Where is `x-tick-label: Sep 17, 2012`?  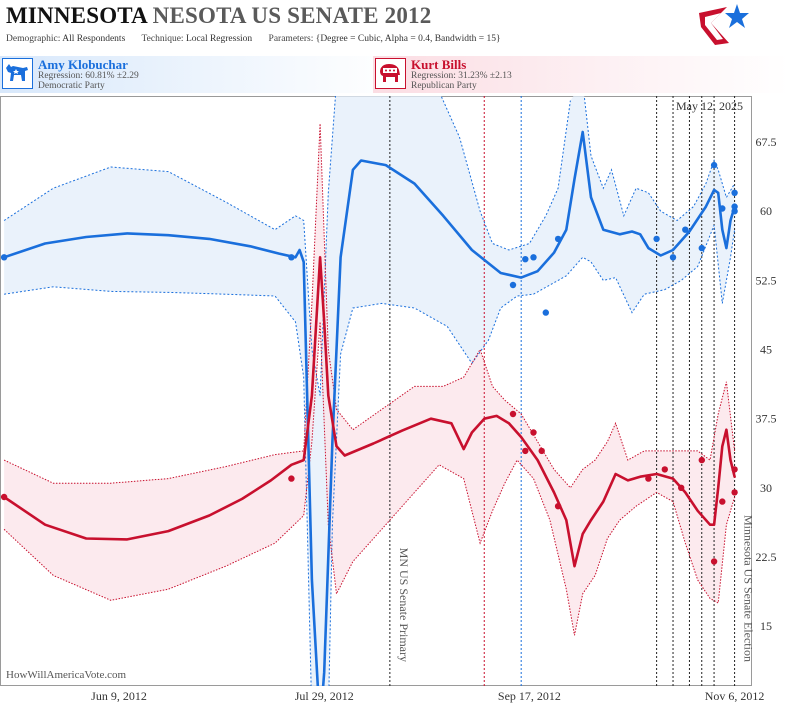
x-tick-label: Sep 17, 2012 is located at coordinates (529, 696).